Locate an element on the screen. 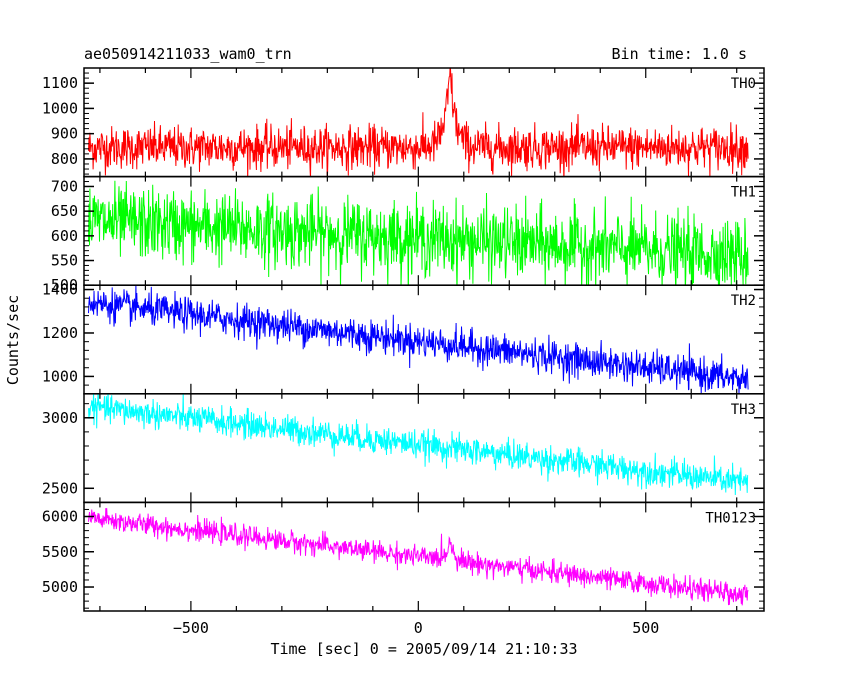  chart-title: ae050914211033_wam0_trn is located at coordinates (188, 54).